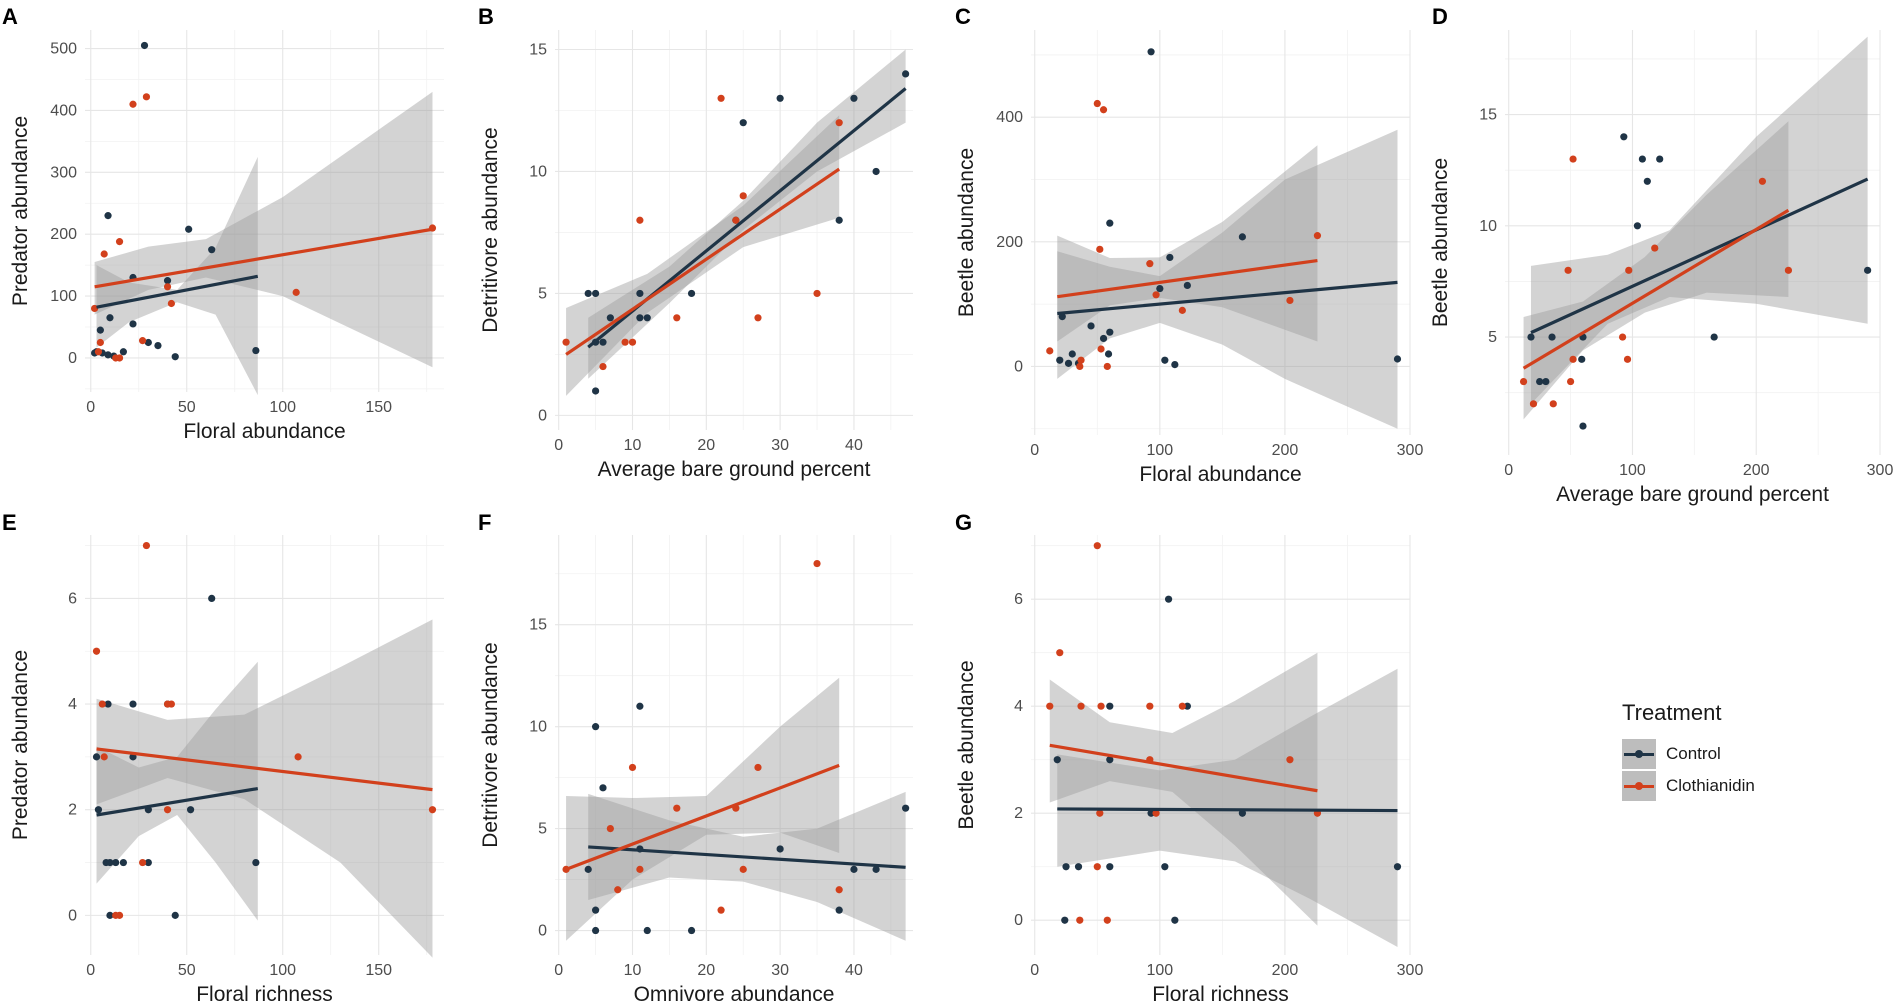 The width and height of the screenshot is (1899, 1007). What do you see at coordinates (63, 172) in the screenshot?
I see `y-tick-label: 300` at bounding box center [63, 172].